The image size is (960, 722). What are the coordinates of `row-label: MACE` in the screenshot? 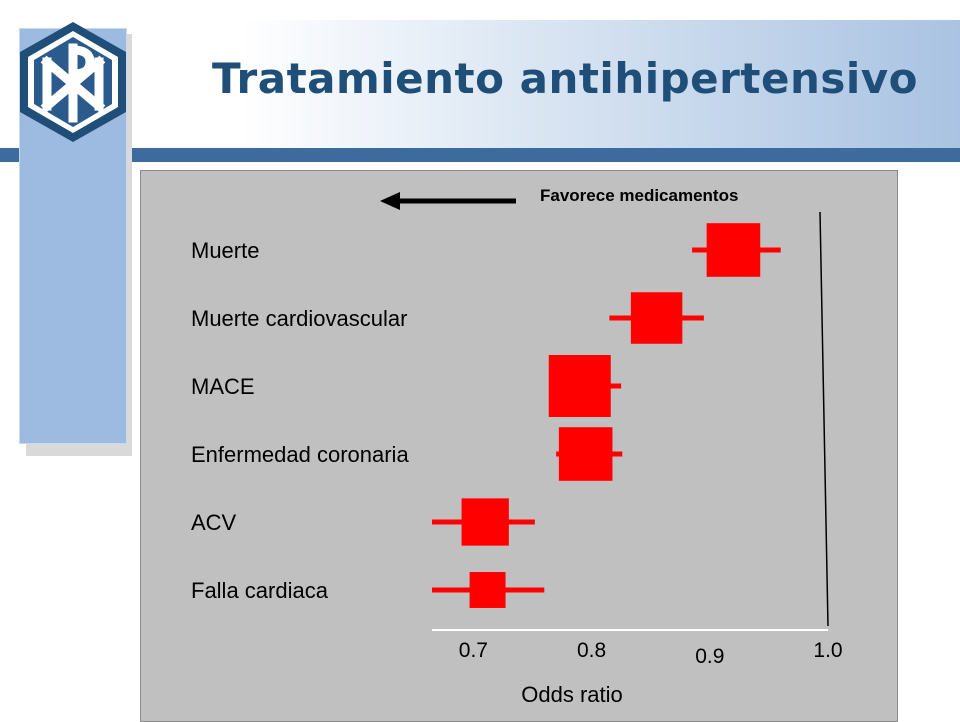 It's located at (223, 386).